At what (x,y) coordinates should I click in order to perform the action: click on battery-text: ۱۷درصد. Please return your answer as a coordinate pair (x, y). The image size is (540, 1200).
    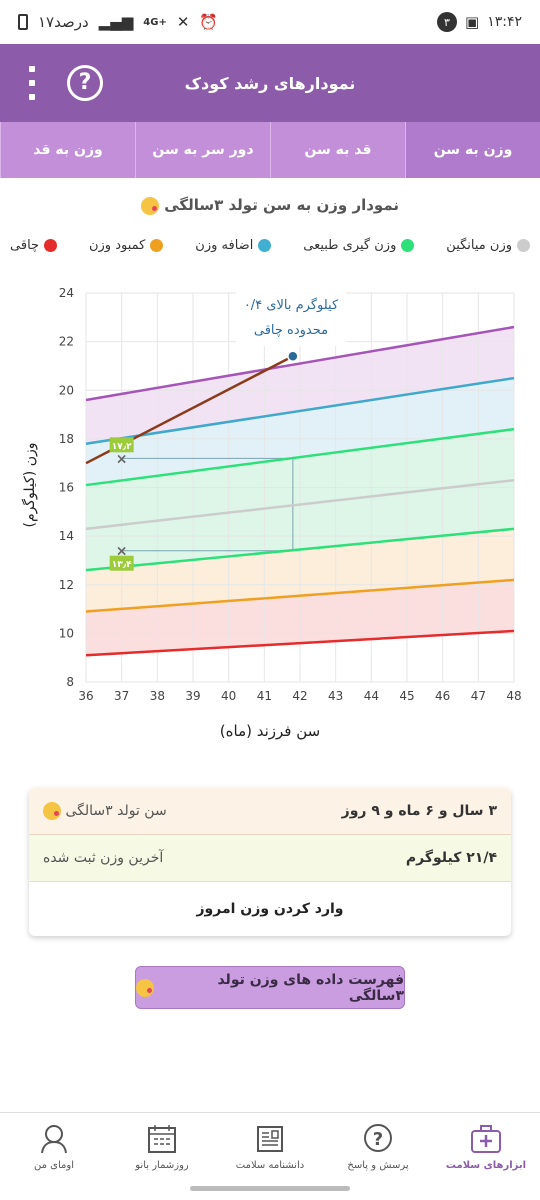
    Looking at the image, I should click on (63, 22).